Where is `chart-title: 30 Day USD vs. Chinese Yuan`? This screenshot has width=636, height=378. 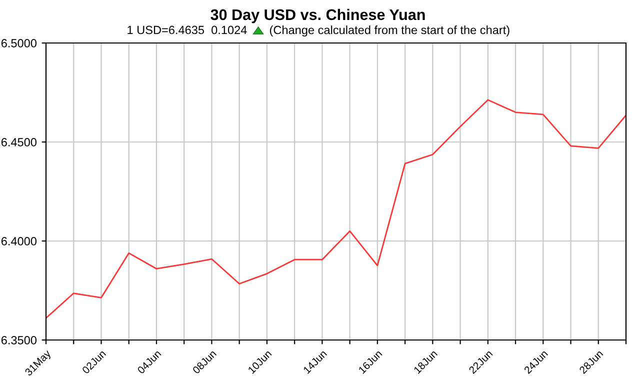
chart-title: 30 Day USD vs. Chinese Yuan is located at coordinates (317, 16).